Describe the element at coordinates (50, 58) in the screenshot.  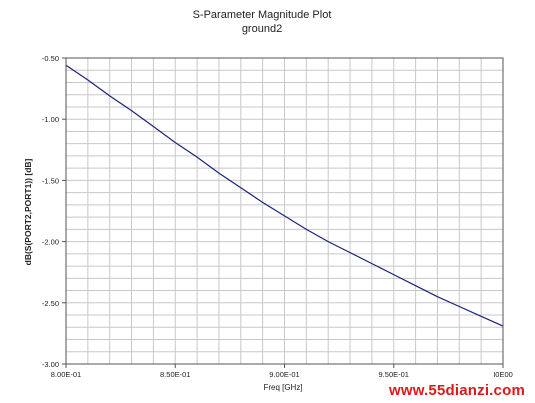
I see `y-tick-label: -0.50` at that location.